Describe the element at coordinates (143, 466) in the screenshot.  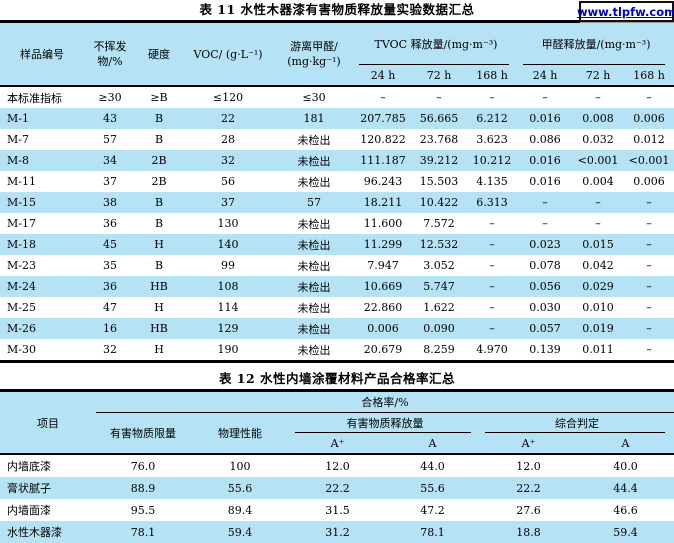
I see `data-cell: 76.0` at that location.